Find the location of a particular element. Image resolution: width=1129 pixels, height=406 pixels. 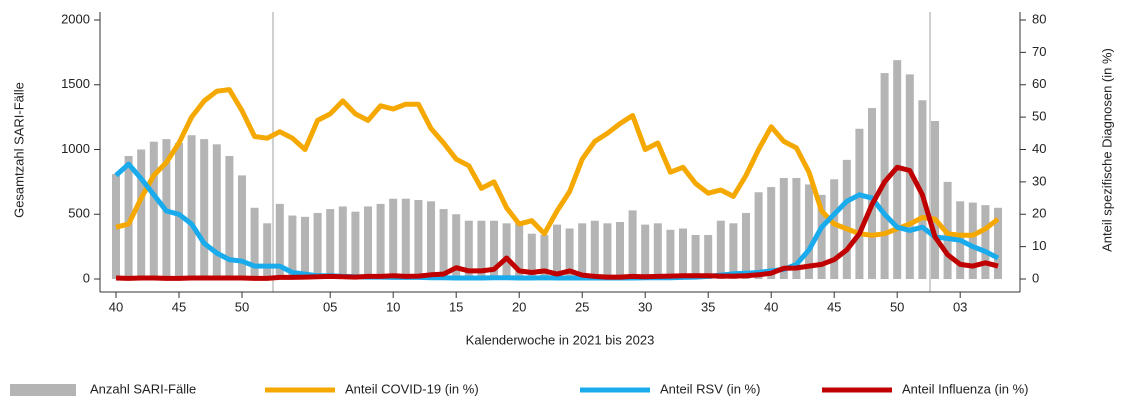

x-tick-label: 03 is located at coordinates (960, 306).